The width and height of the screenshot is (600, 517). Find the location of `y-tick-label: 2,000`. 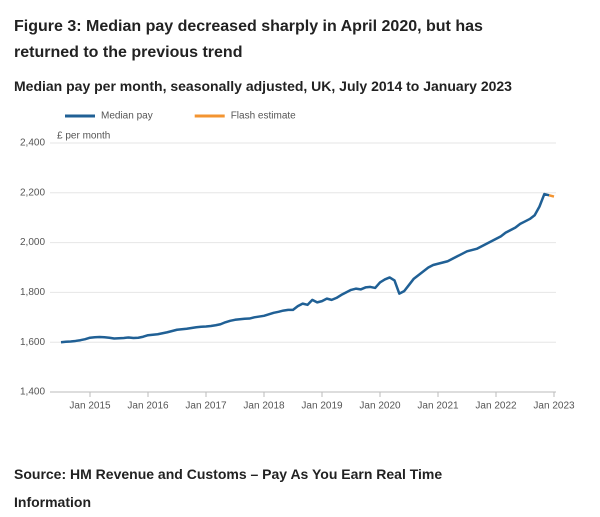

y-tick-label: 2,000 is located at coordinates (32, 242).